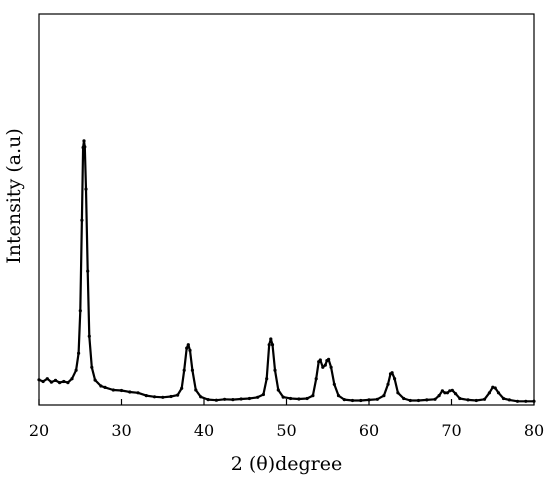 This screenshot has height=481, width=550. Describe the element at coordinates (39, 430) in the screenshot. I see `x-tick-label-20: 20` at that location.